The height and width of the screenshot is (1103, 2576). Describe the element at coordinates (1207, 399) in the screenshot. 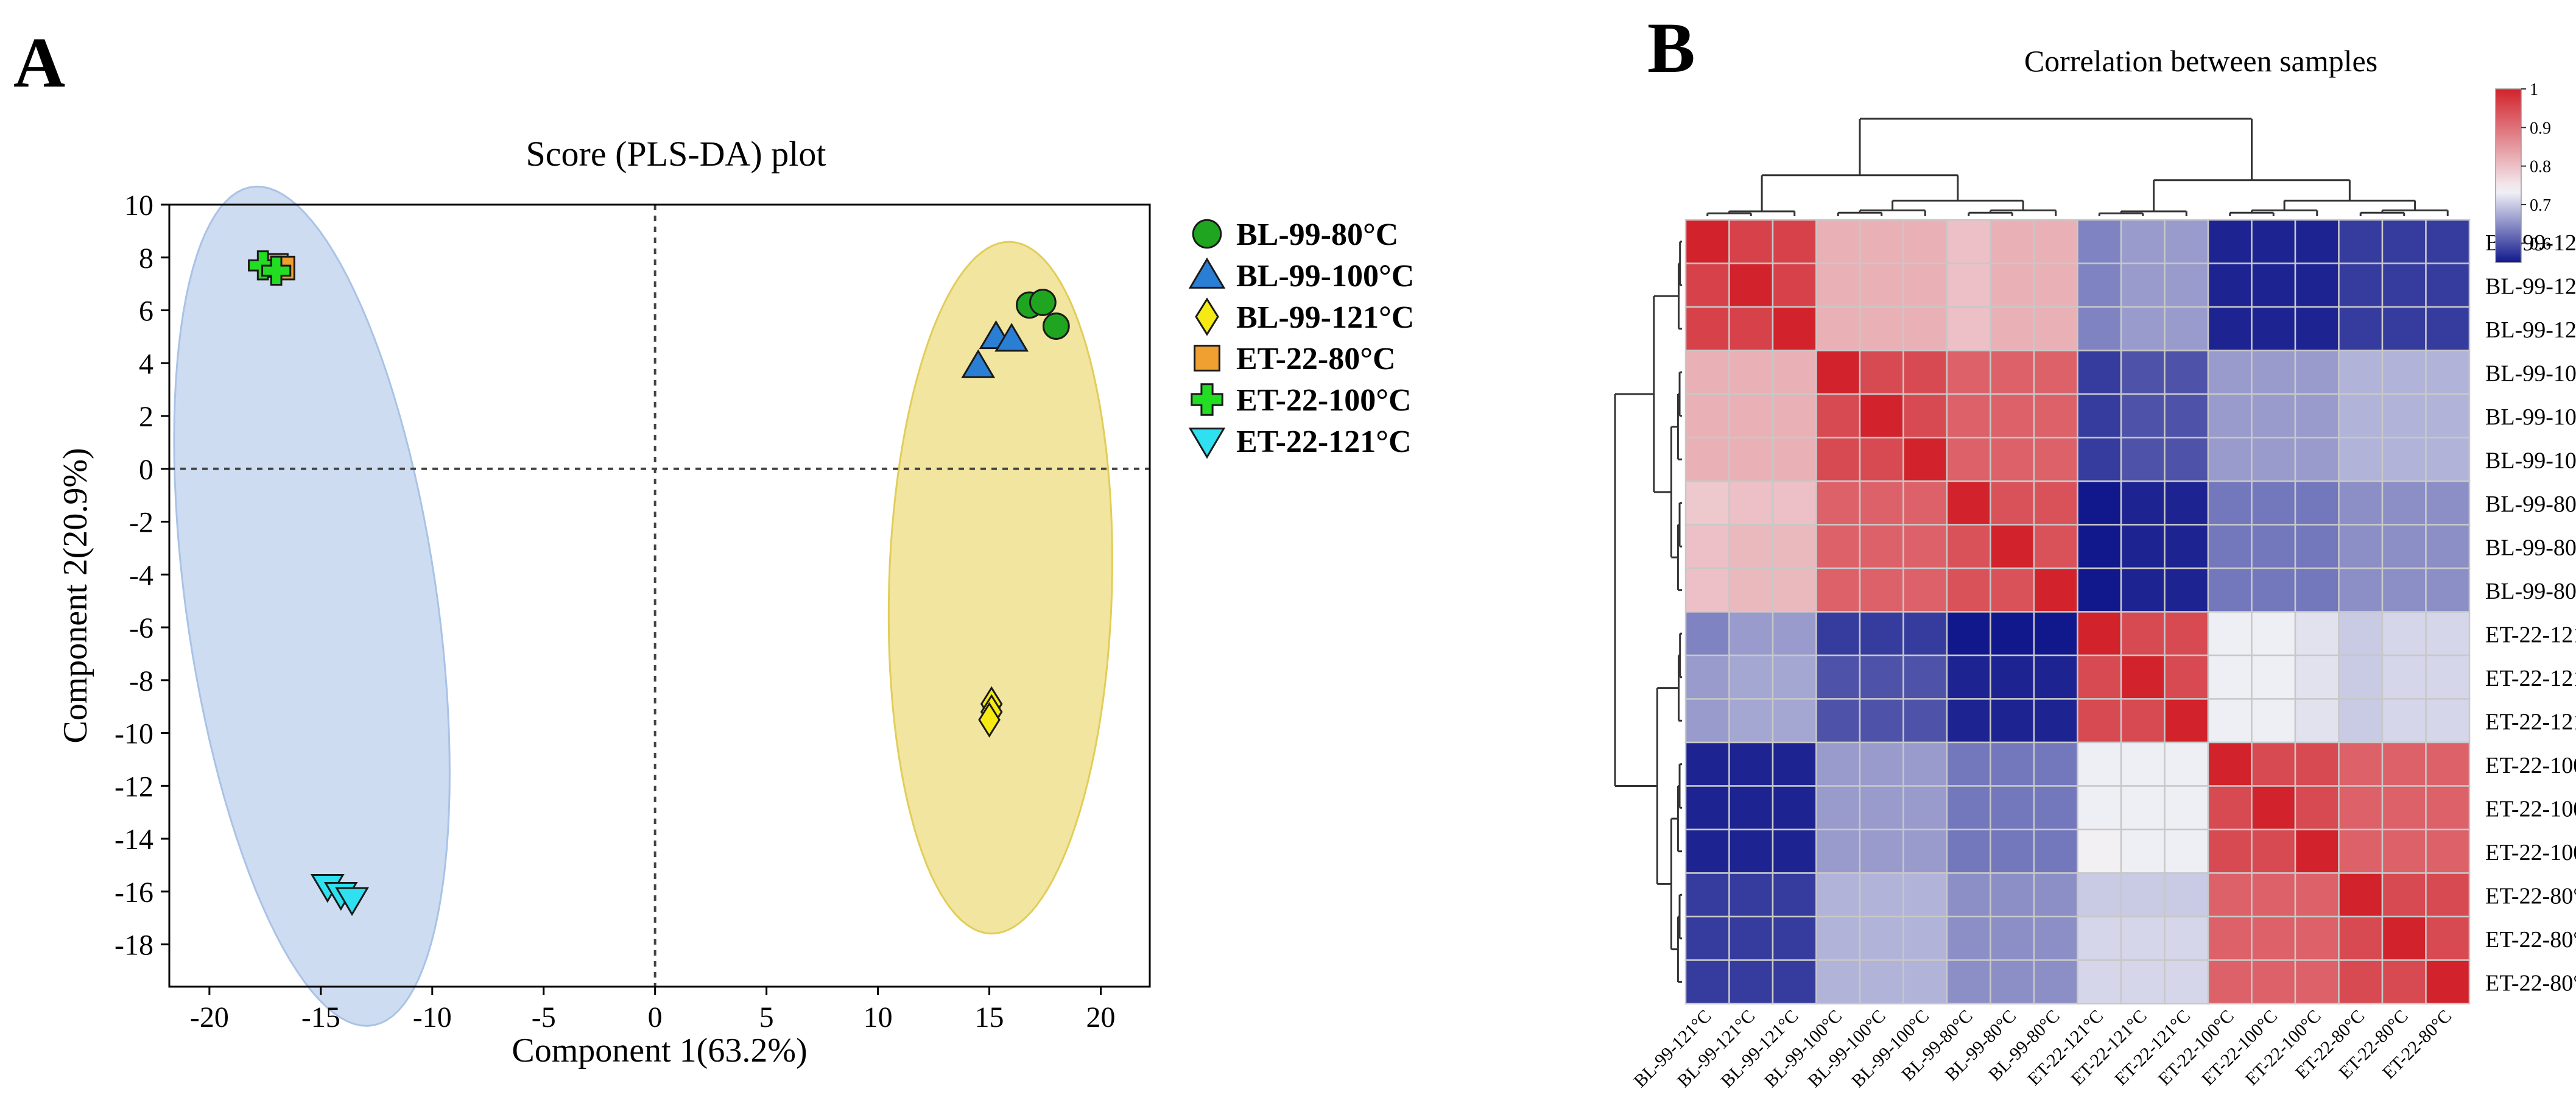

I see `legend-marker-et-22-100-c` at that location.